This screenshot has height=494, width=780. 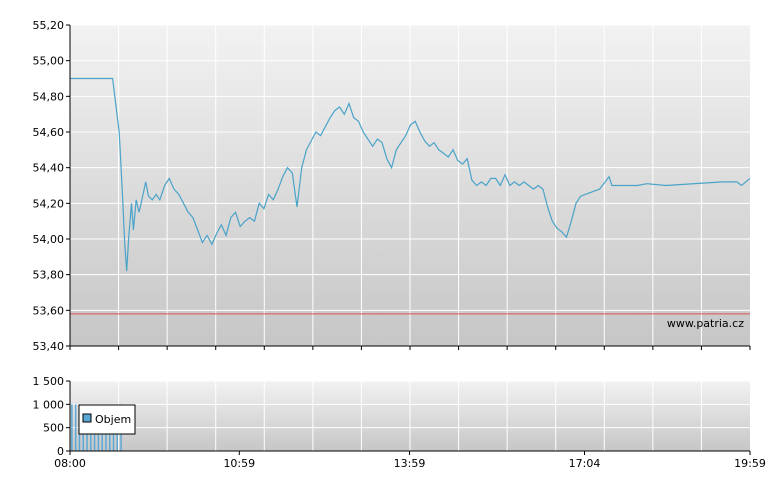 I want to click on x-tick-label: 10:59, so click(x=239, y=463).